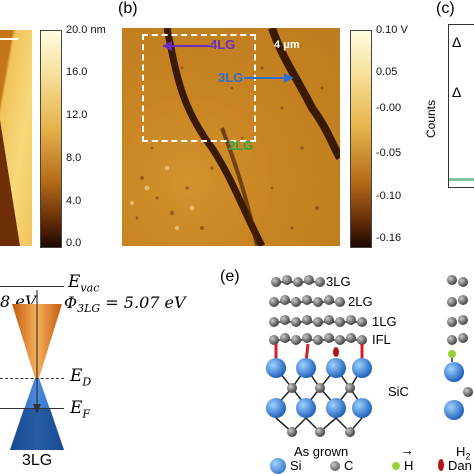  What do you see at coordinates (287, 45) in the screenshot?
I see `scale-bar-label: 4 μm` at bounding box center [287, 45].